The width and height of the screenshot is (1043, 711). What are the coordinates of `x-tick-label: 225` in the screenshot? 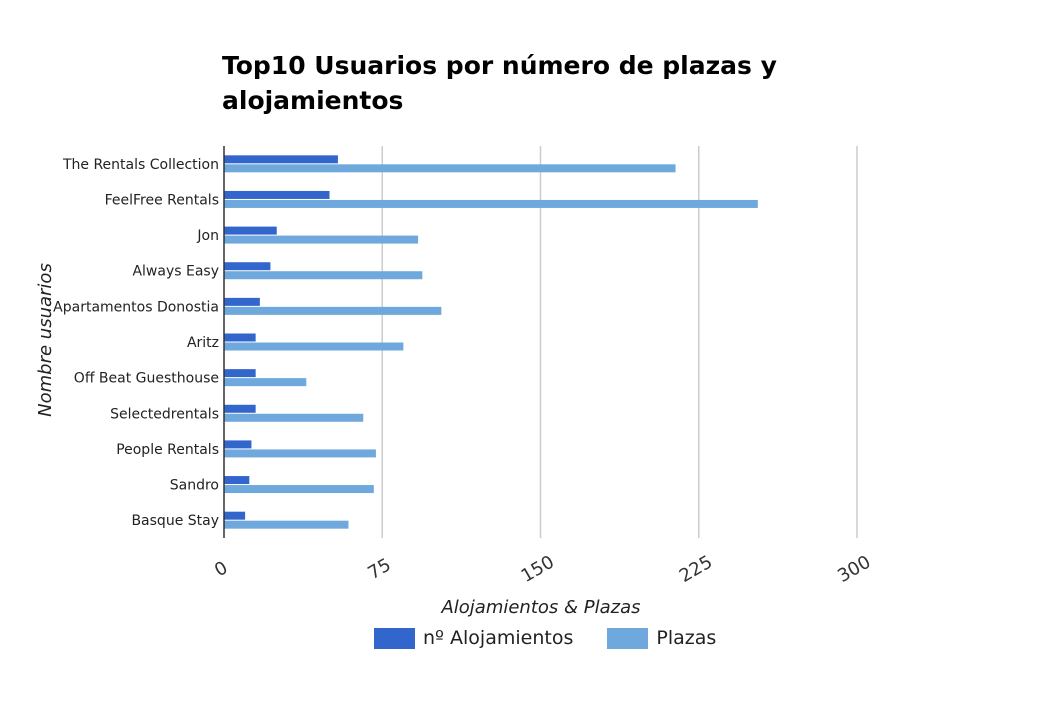 It's located at (696, 569).